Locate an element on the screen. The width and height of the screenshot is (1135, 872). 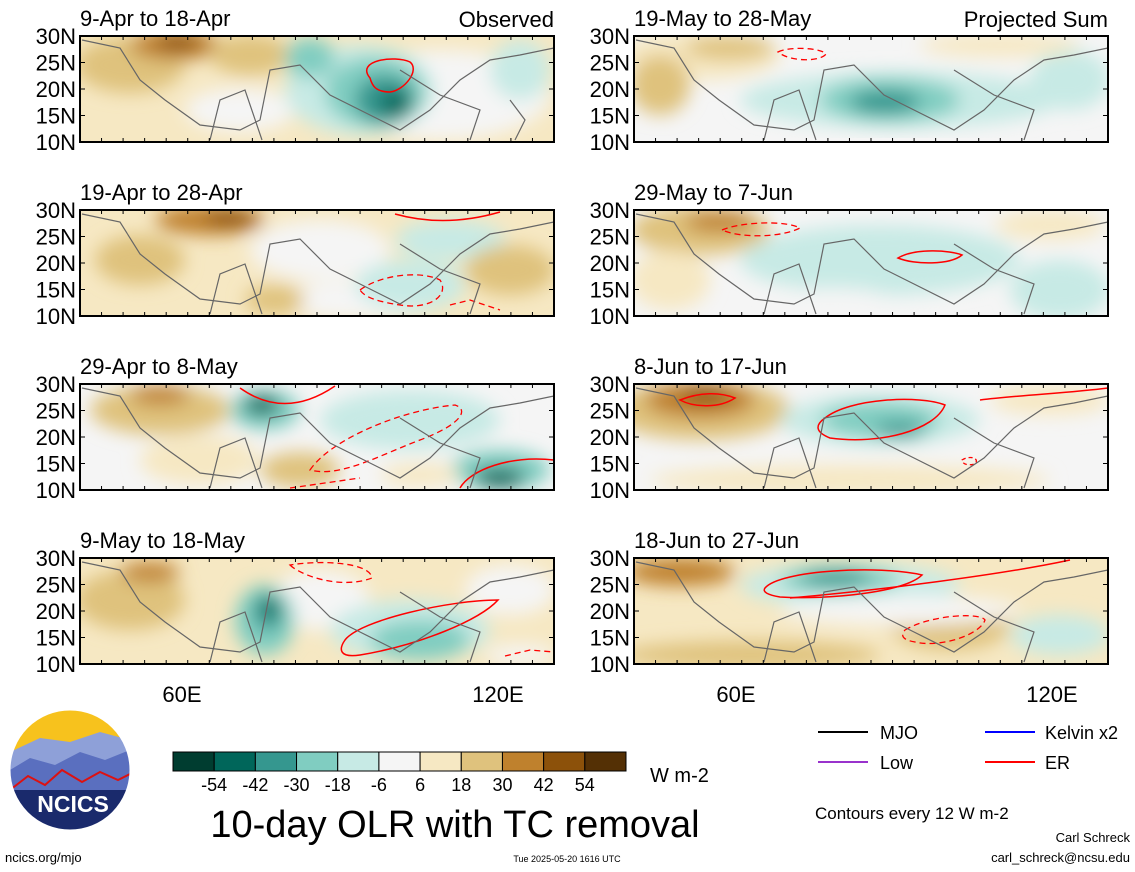
colorbar: -54 -42 -30 -18 -6 6 18 30 42 54 is located at coordinates (399, 773).